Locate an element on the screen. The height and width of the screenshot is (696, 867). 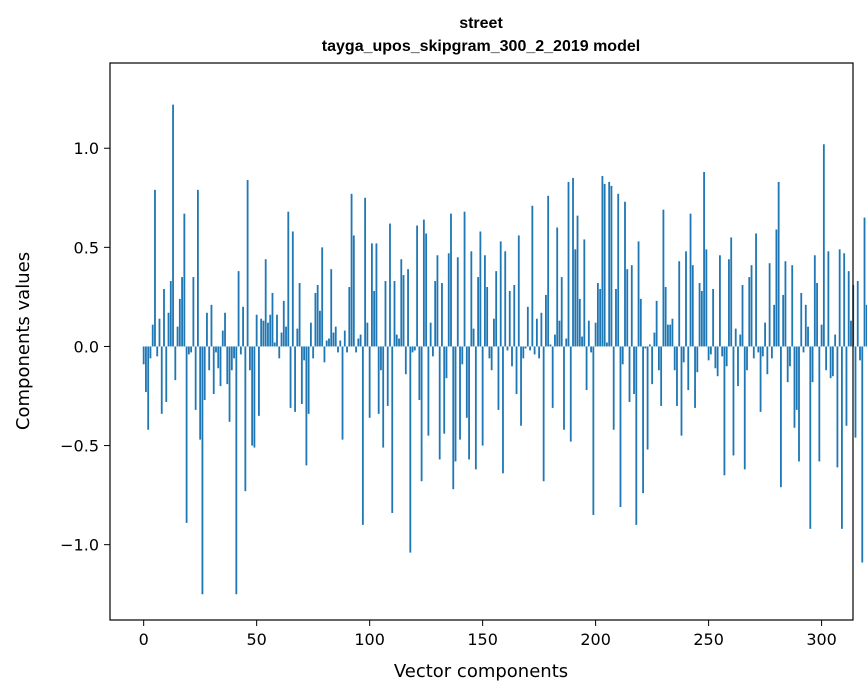
x-axis-label: Vector components is located at coordinates (481, 671).